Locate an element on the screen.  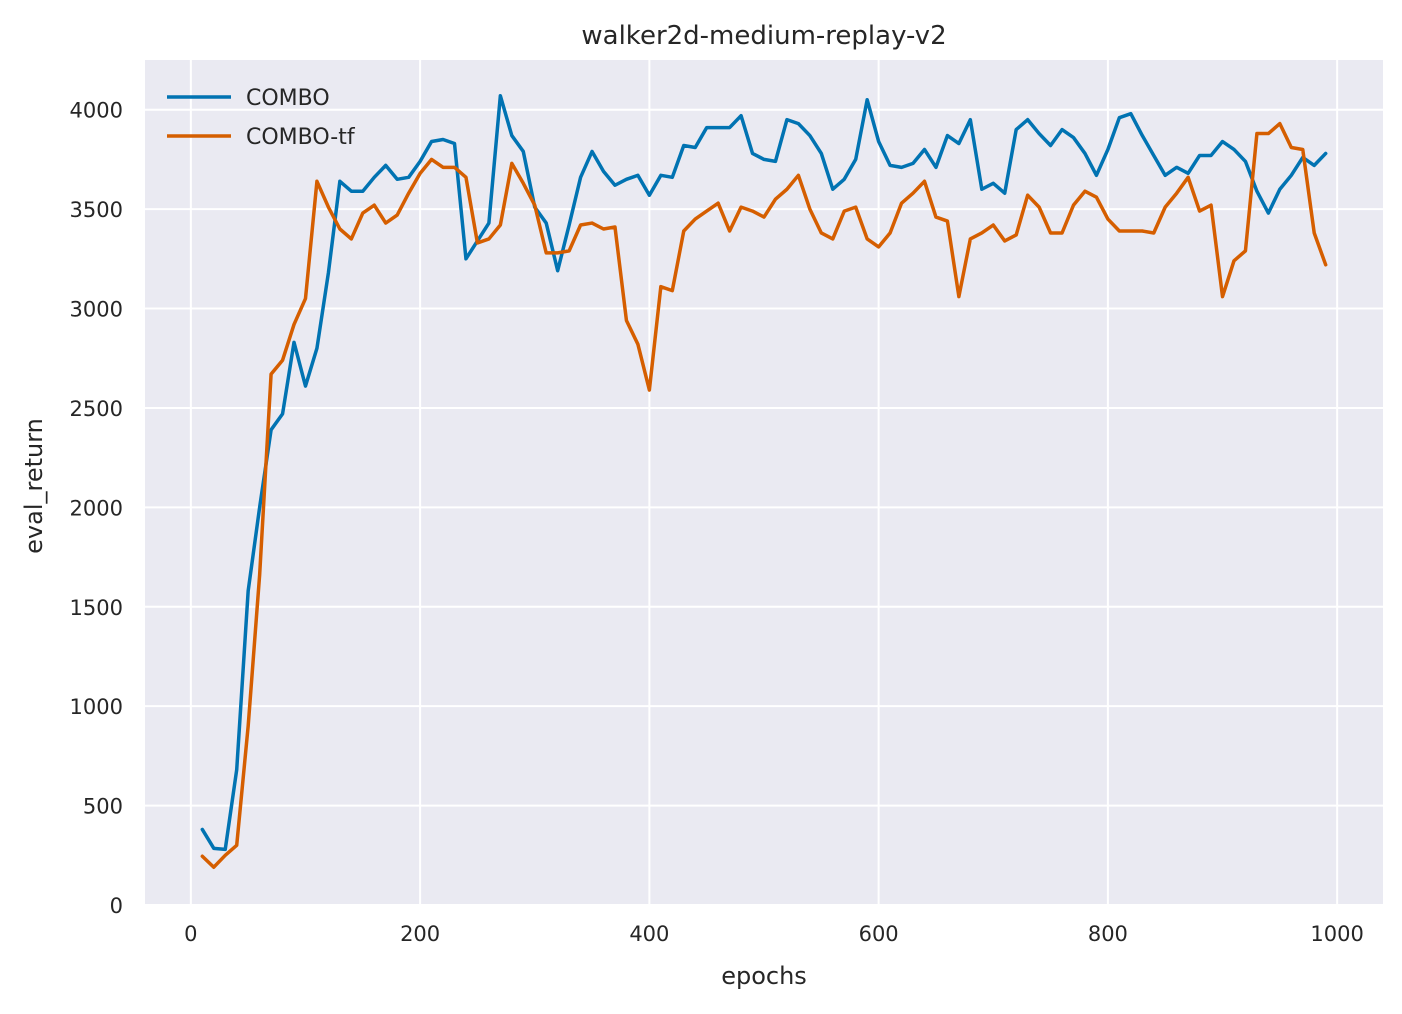
y-tick-label: 2500 is located at coordinates (96, 409).